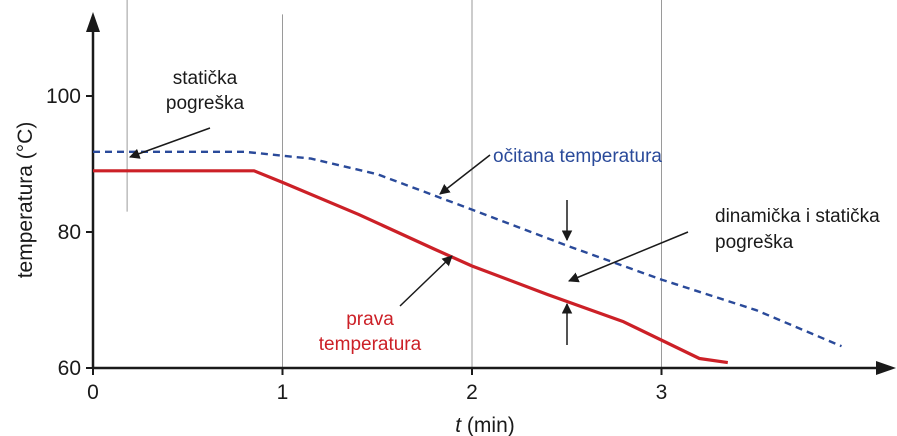 This screenshot has width=897, height=436. Describe the element at coordinates (472, 392) in the screenshot. I see `x-tick-label: 2` at that location.